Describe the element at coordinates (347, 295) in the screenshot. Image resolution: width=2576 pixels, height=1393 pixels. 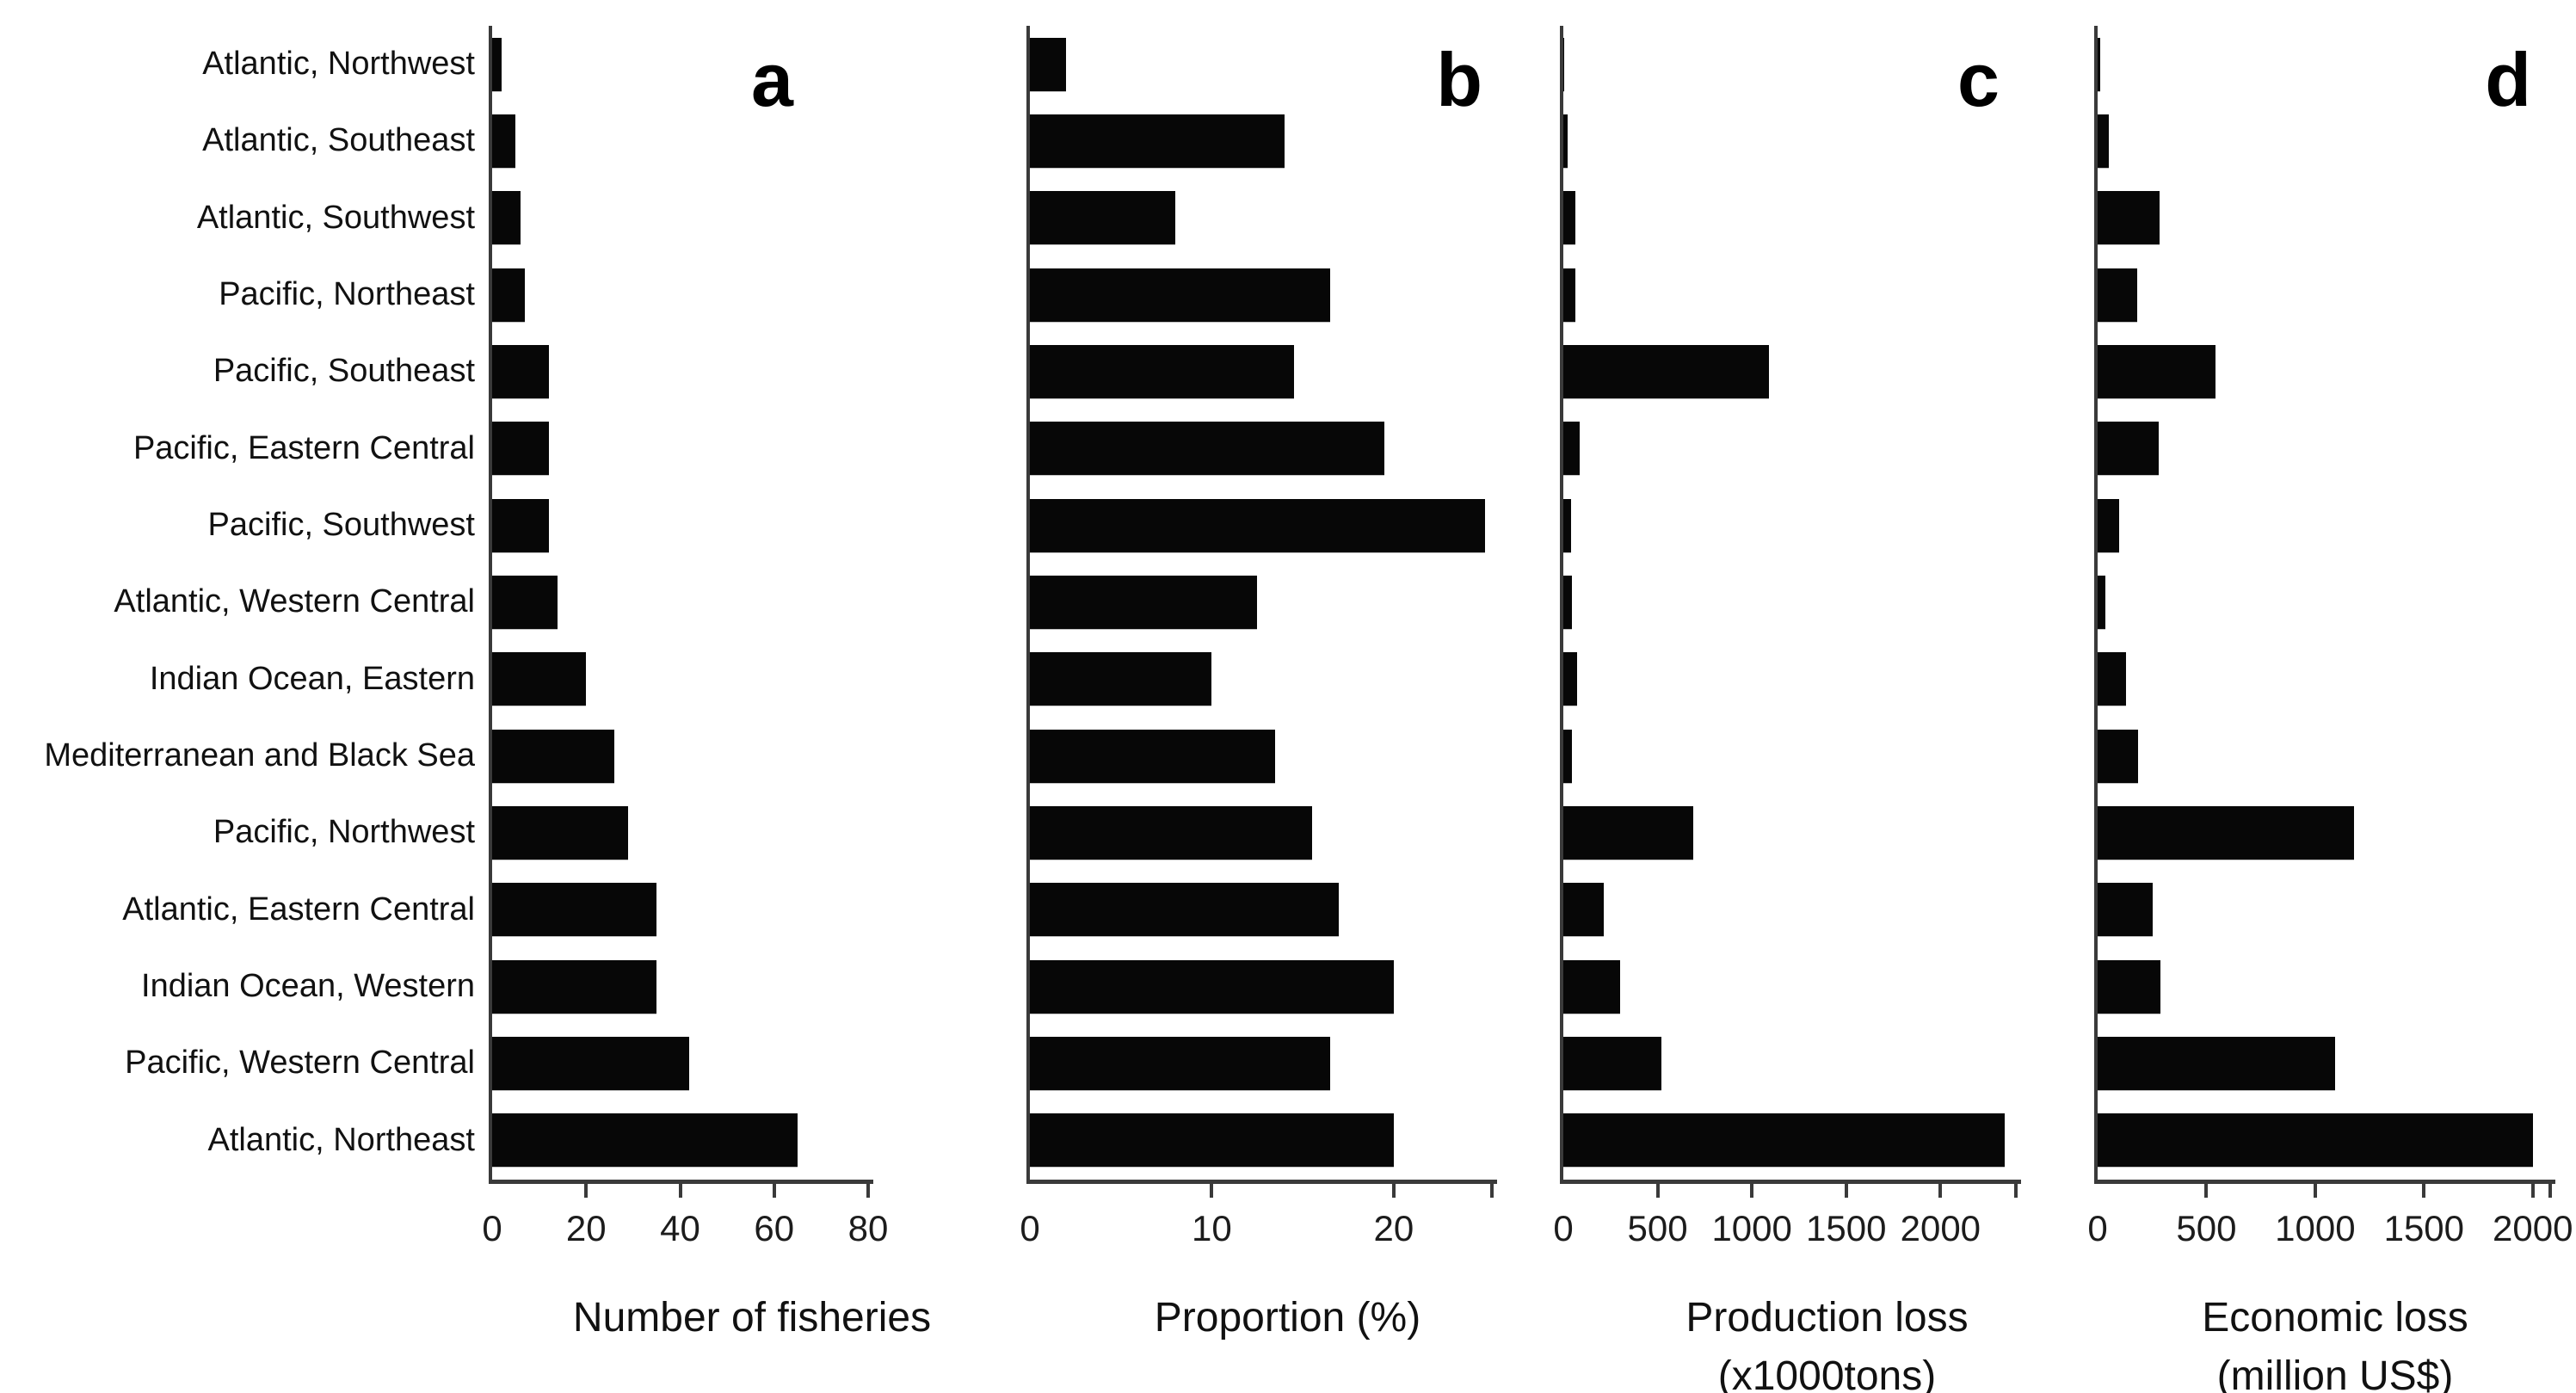
I see `category-label-4: Pacific, Northeast` at that location.